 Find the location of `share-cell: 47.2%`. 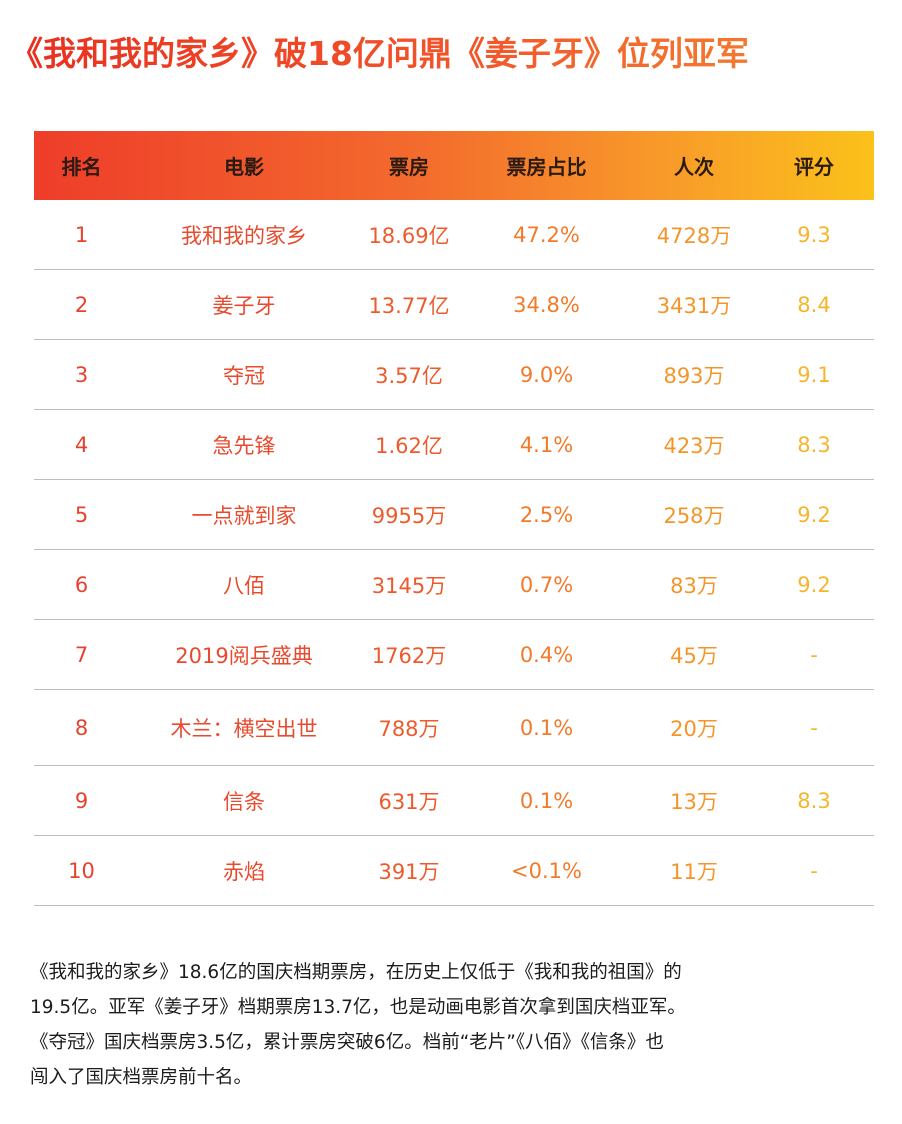

share-cell: 47.2% is located at coordinates (546, 234).